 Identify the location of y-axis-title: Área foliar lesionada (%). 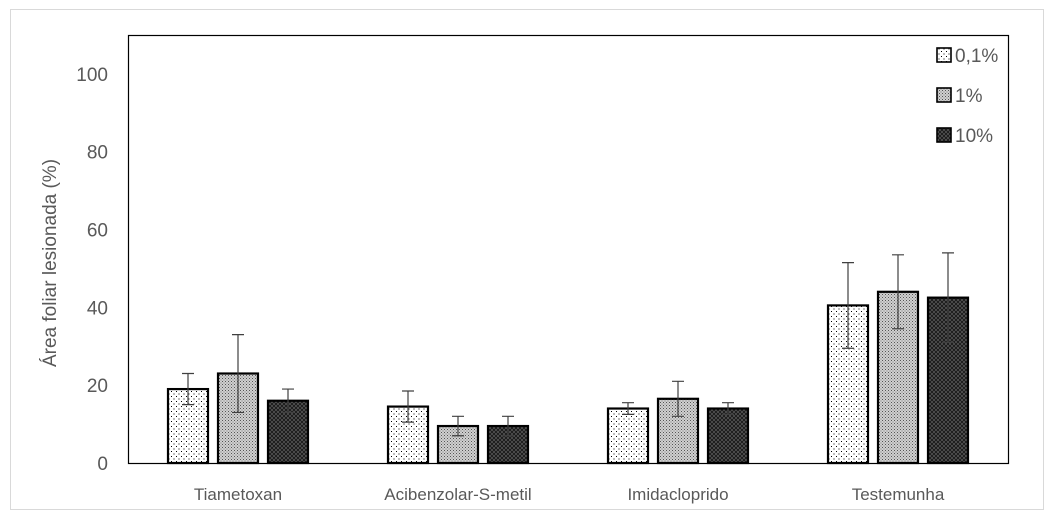
(50, 263).